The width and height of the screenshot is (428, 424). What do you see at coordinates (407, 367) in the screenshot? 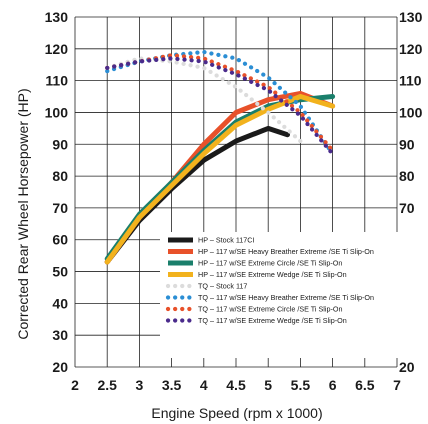
I see `right-y-tick-label: 20` at bounding box center [407, 367].